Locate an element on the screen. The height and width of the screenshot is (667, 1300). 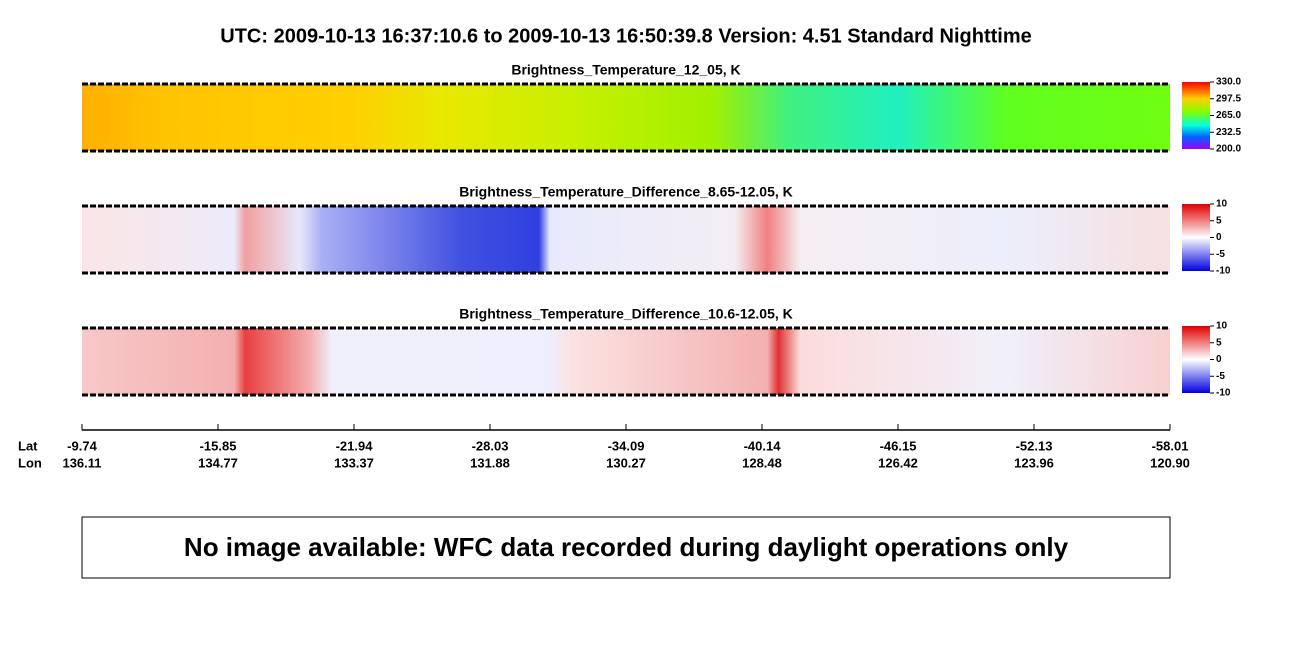
lat-label: Lat is located at coordinates (28, 445).